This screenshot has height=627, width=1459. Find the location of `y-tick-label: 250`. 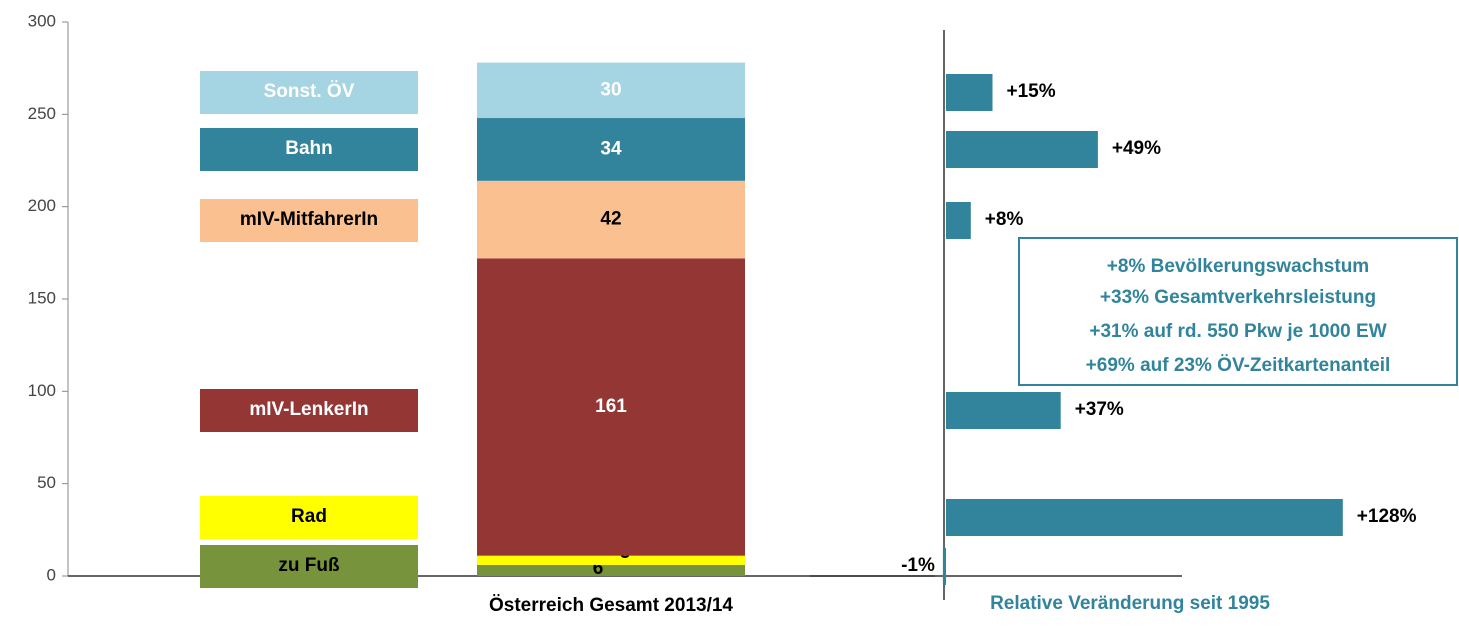

y-tick-label: 250 is located at coordinates (42, 113).